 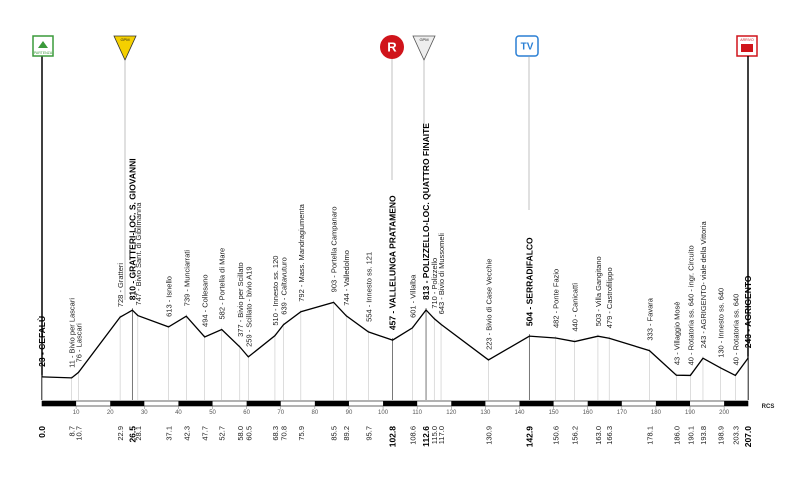 What do you see at coordinates (393, 437) in the screenshot?
I see `km-label: 102.8` at bounding box center [393, 437].